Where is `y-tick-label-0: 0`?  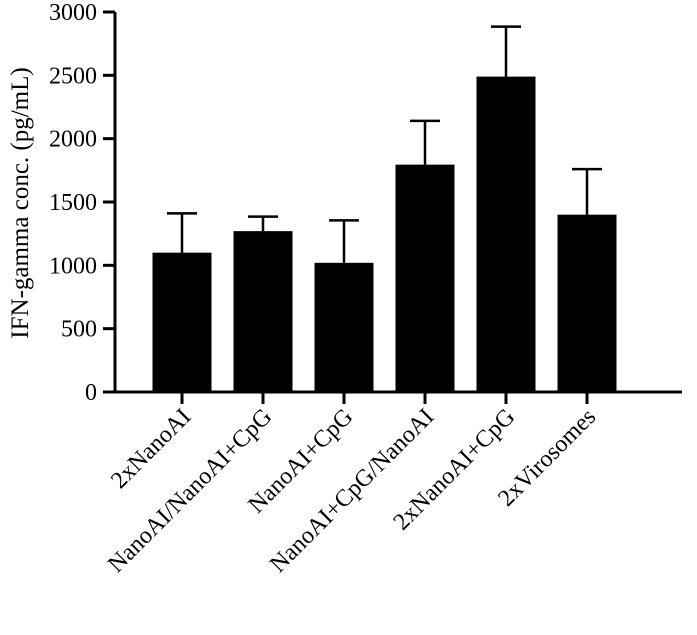
y-tick-label-0: 0 is located at coordinates (91, 393).